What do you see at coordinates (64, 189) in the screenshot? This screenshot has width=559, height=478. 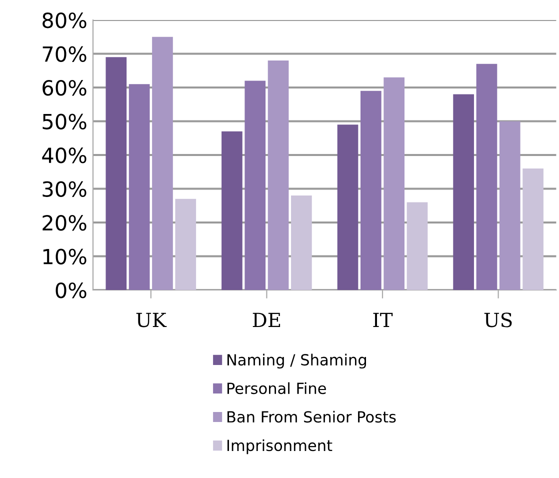 I see `y-tick-label: 30%` at bounding box center [64, 189].